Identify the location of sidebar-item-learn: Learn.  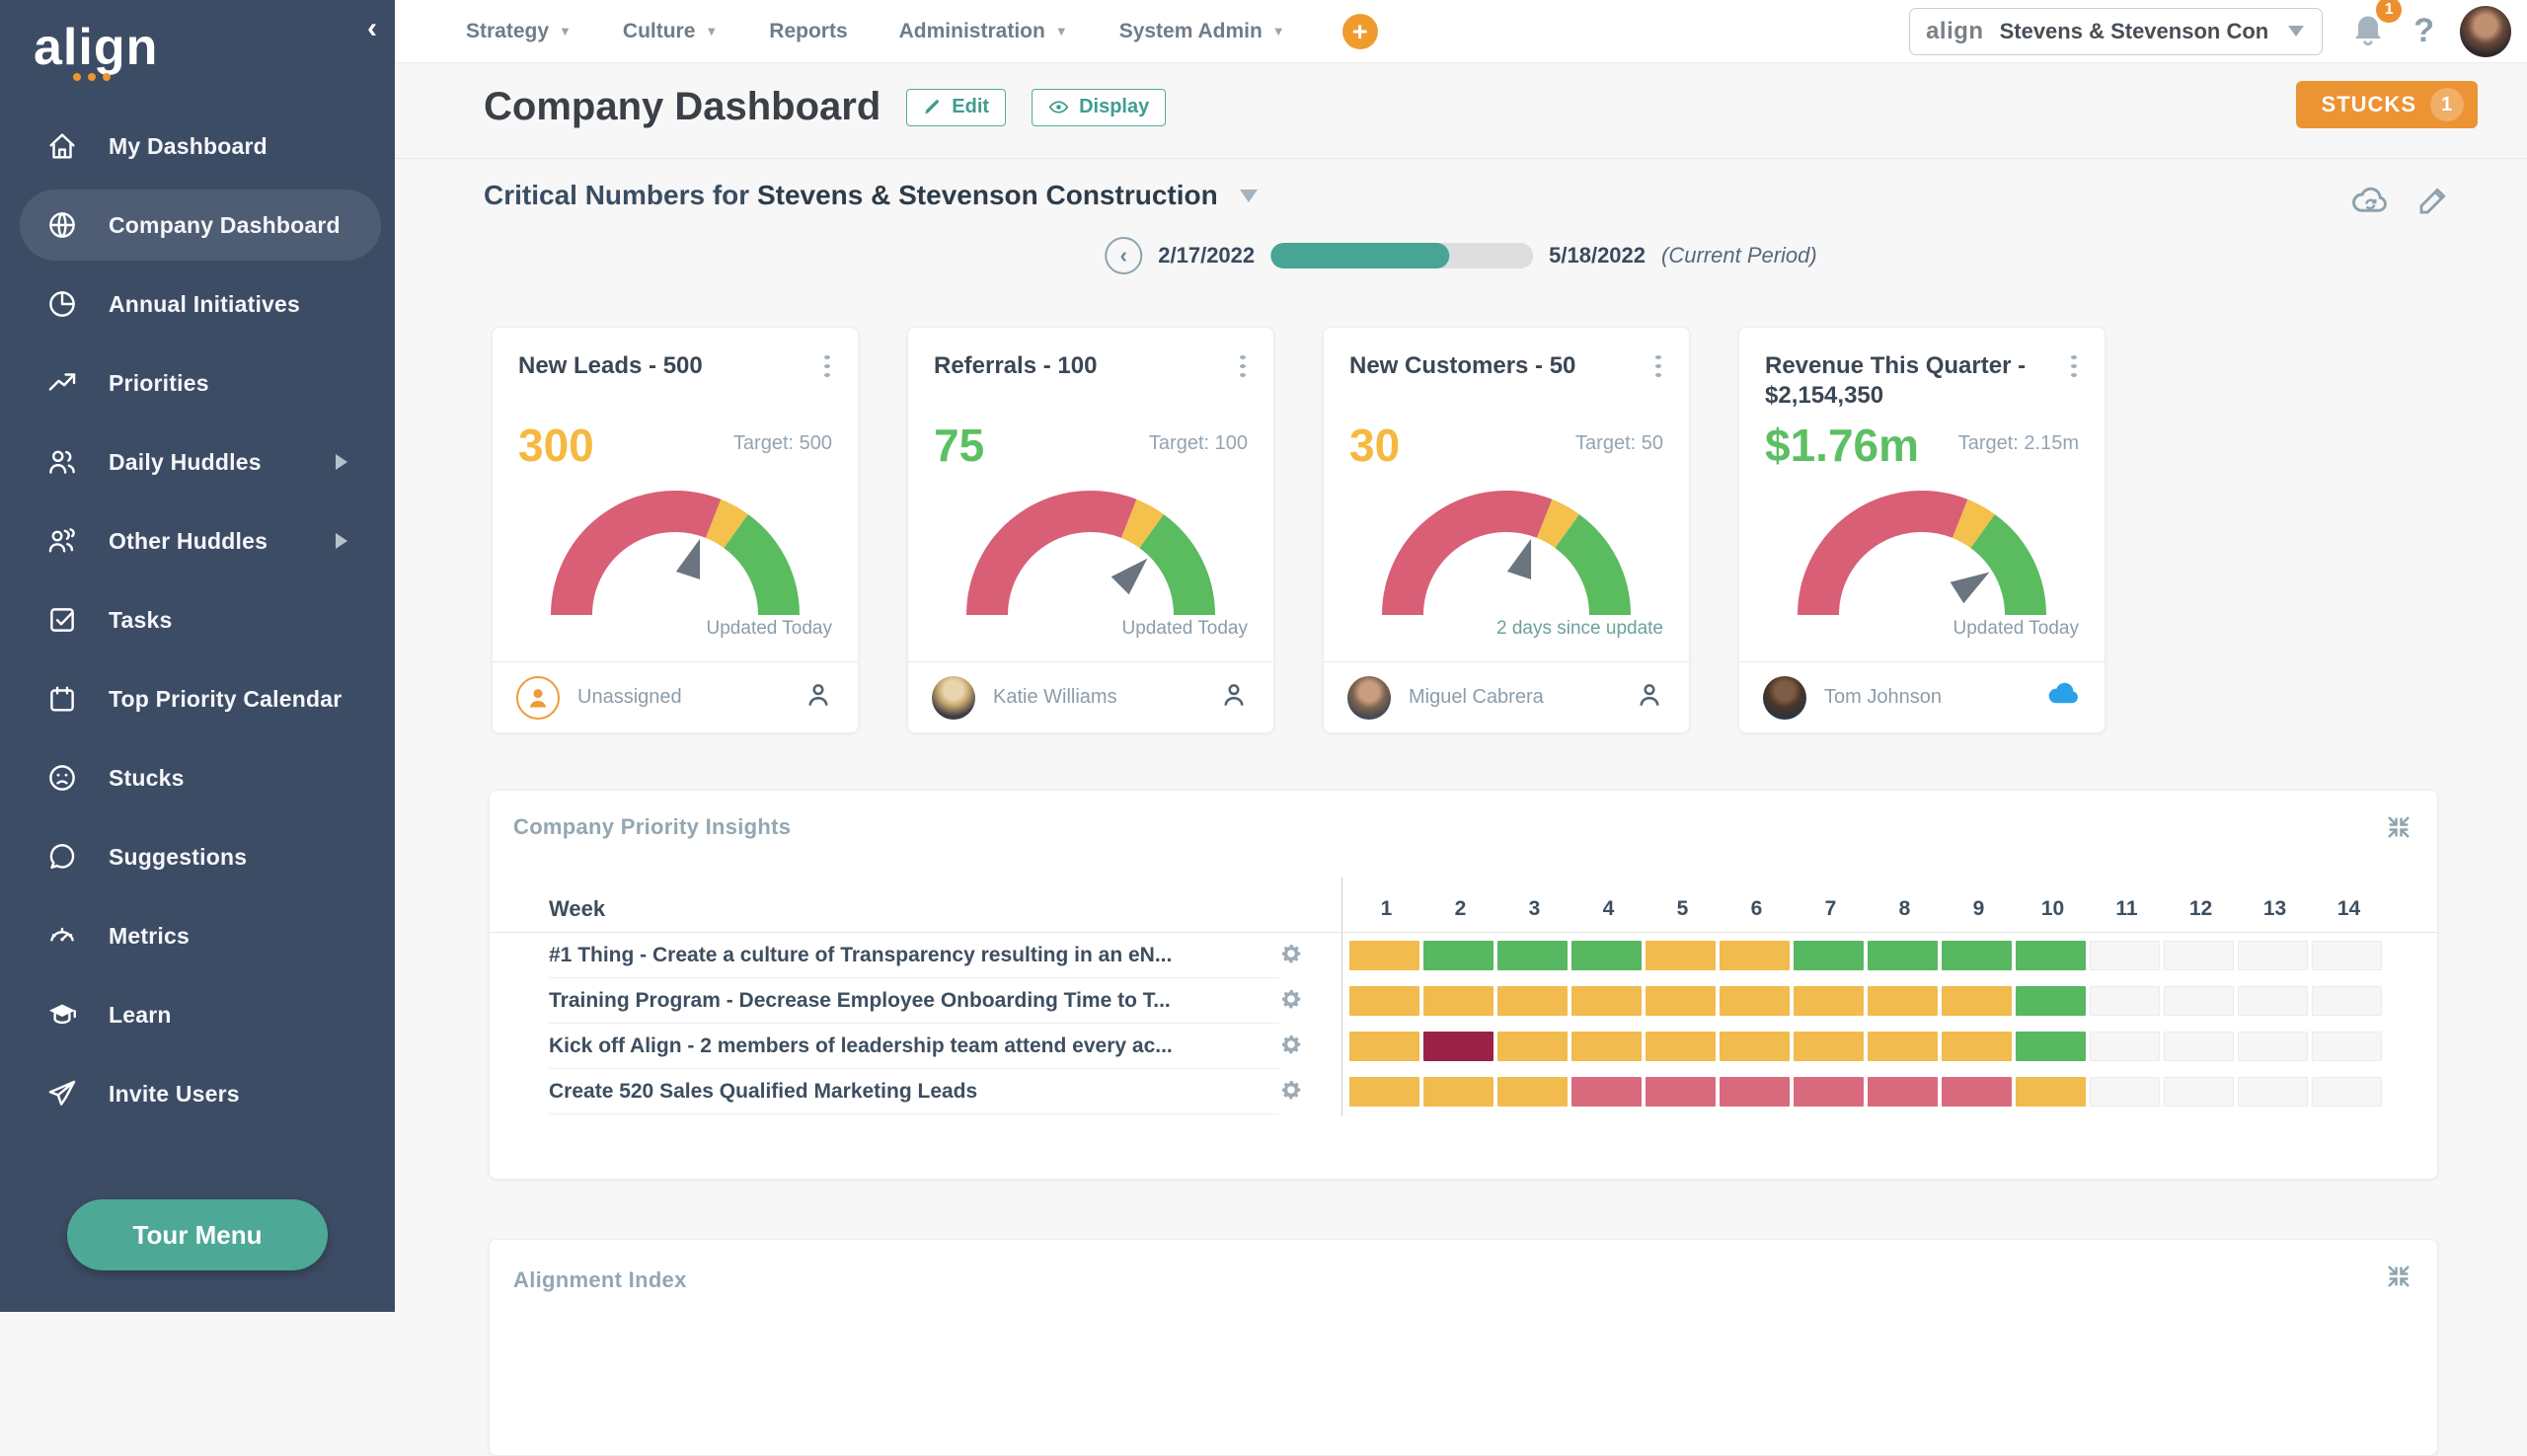
(197, 1014).